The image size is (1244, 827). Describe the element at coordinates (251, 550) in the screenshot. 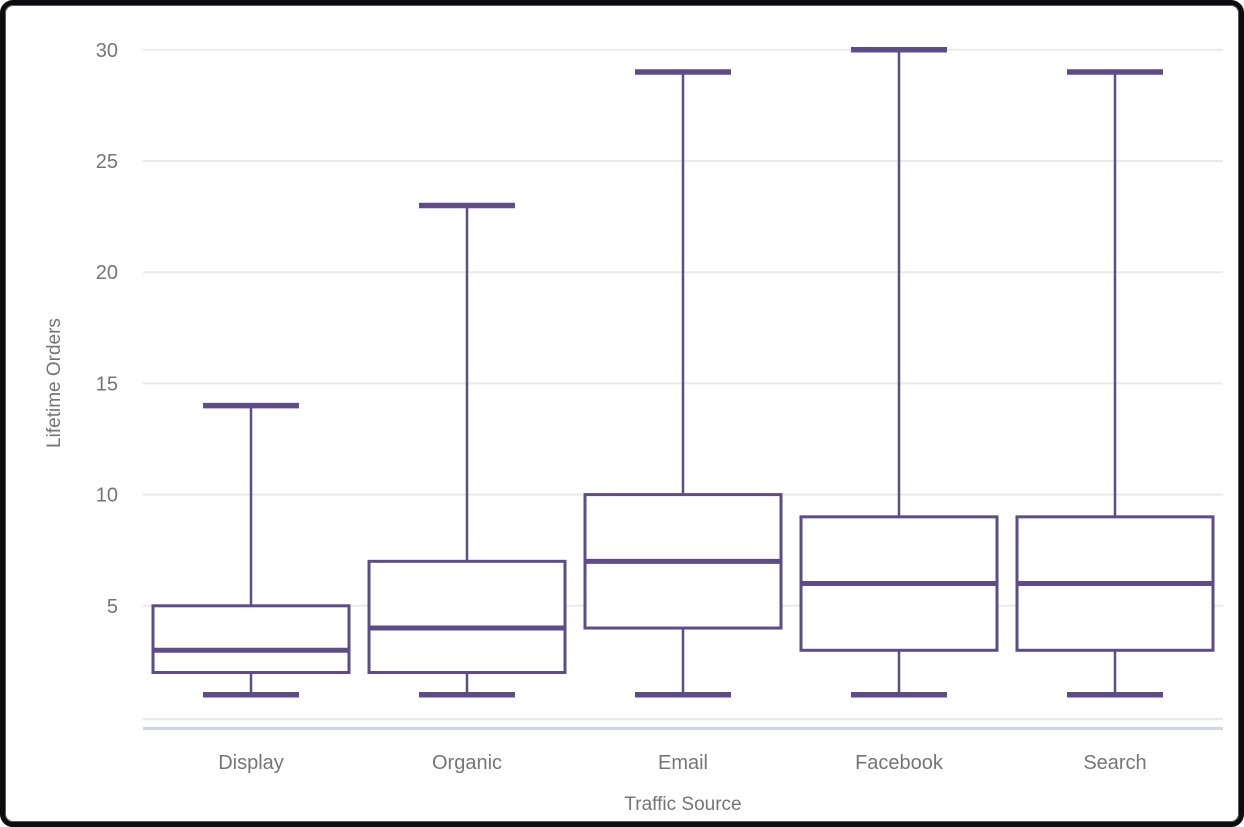

I see `boxplot-display` at that location.